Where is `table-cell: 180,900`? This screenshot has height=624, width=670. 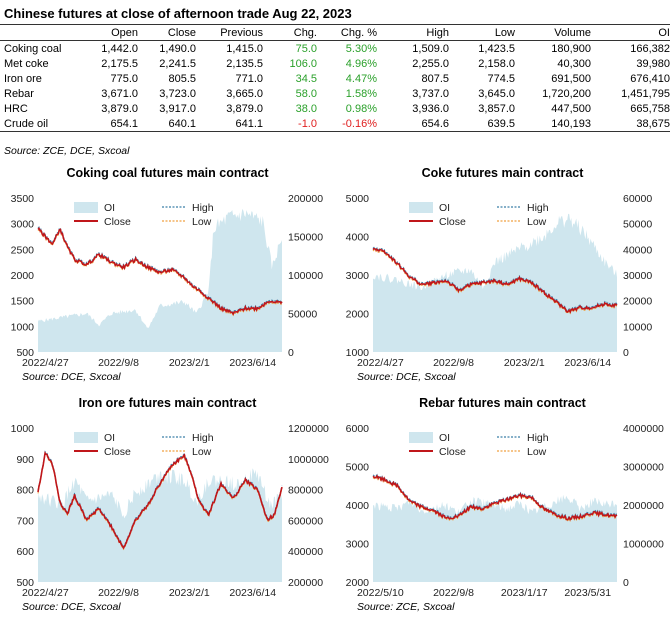 table-cell: 180,900 is located at coordinates (571, 48).